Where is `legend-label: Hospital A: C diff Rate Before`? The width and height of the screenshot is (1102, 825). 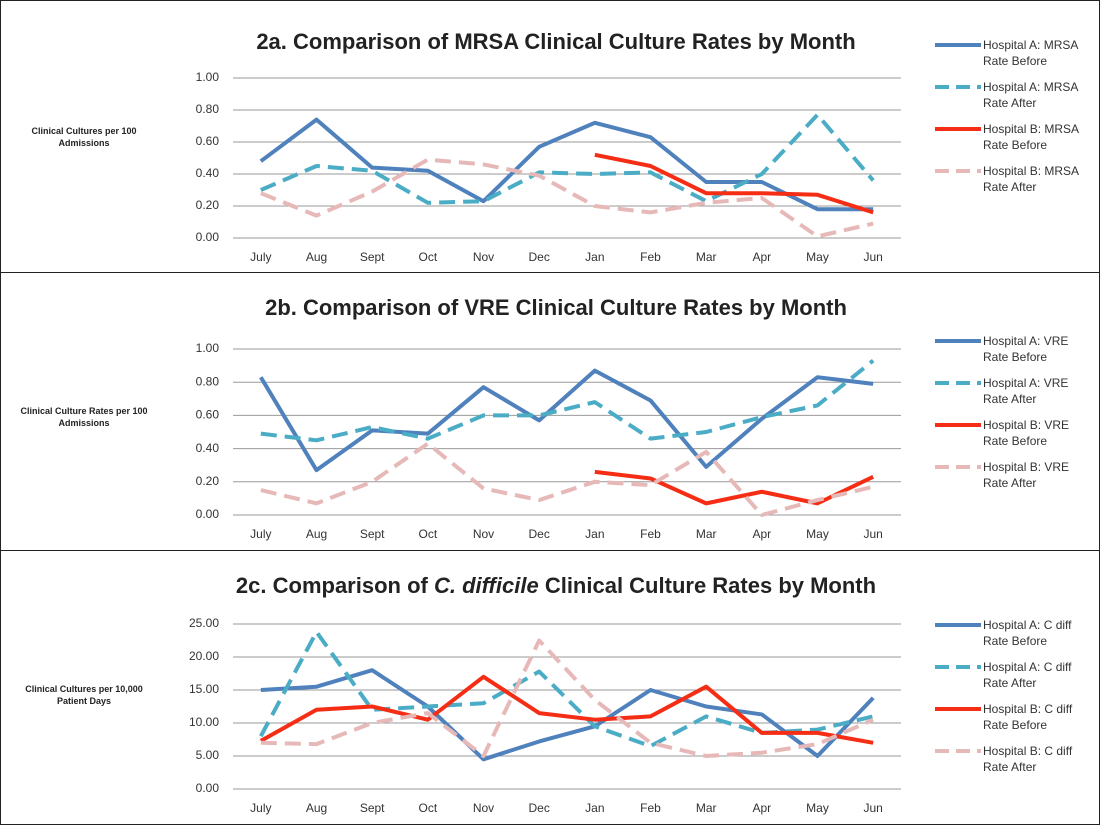
legend-label: Hospital A: C diff Rate Before is located at coordinates (1027, 633).